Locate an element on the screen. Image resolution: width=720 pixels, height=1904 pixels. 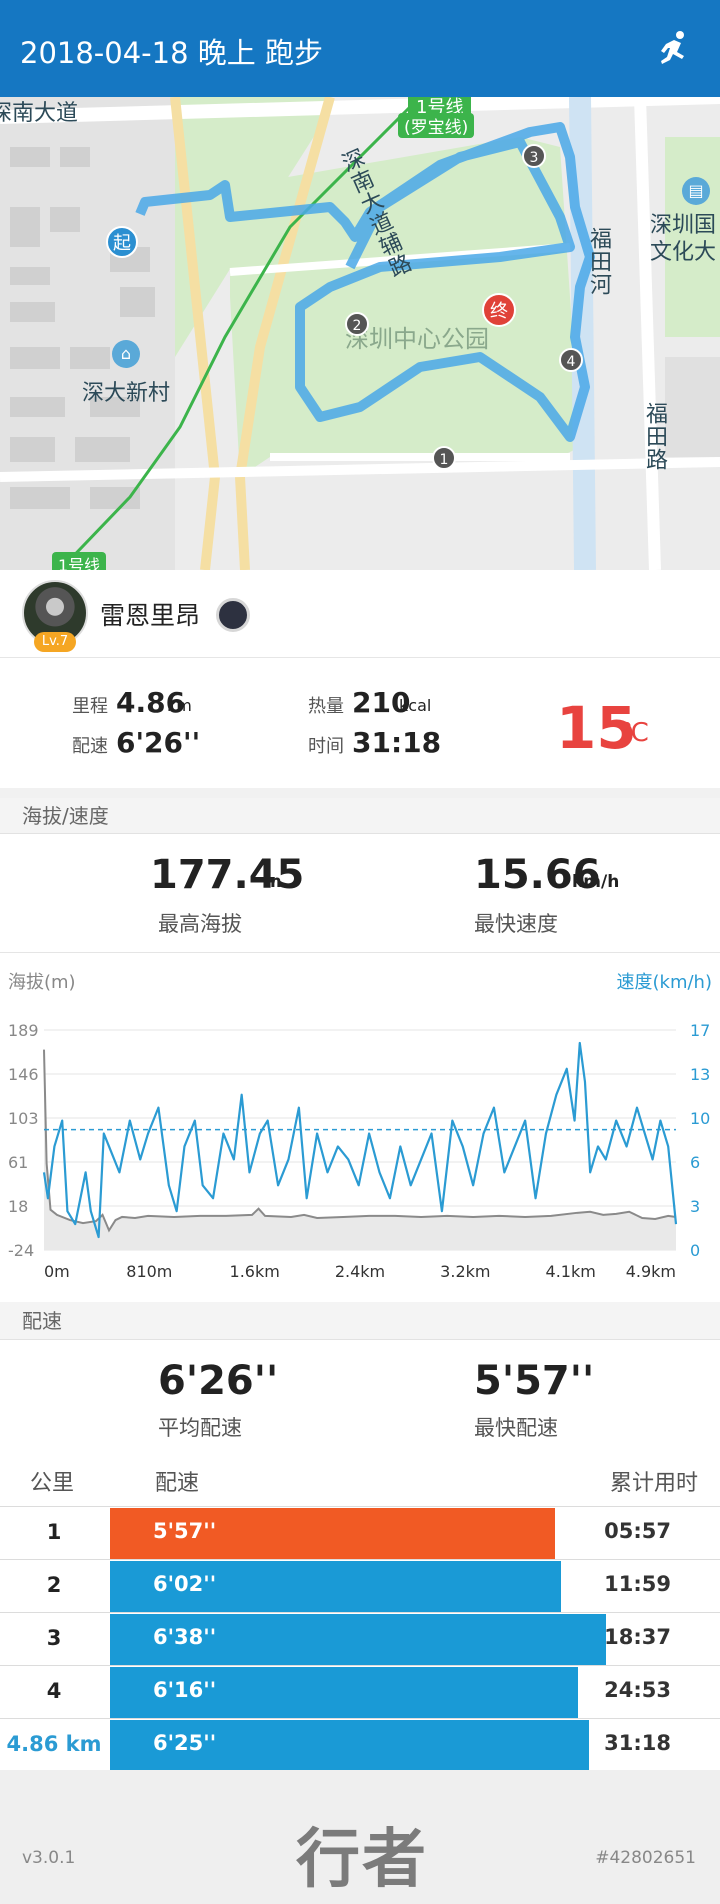
altitude-area is located at coordinates (360, 1149).